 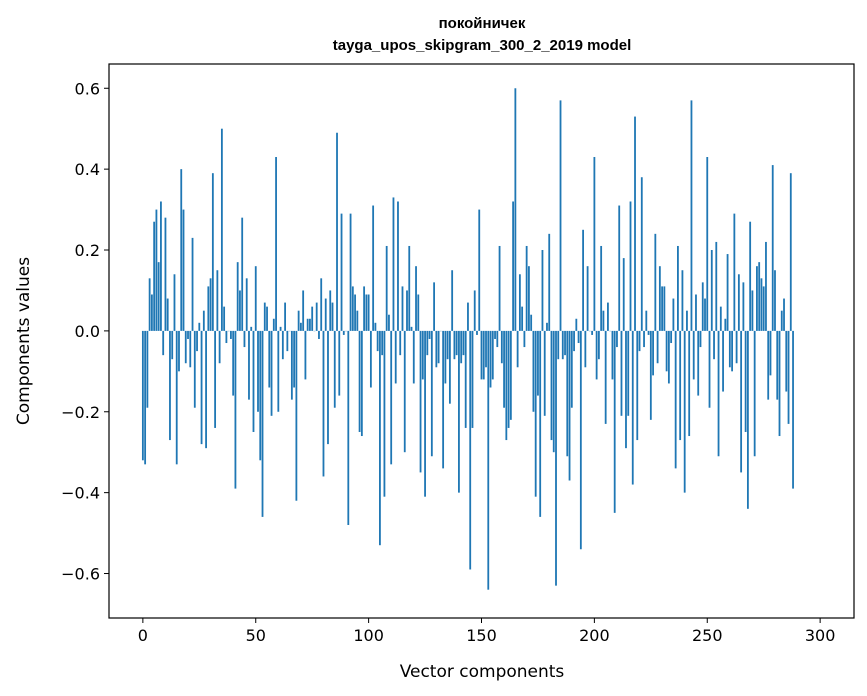 What do you see at coordinates (87, 250) in the screenshot?
I see `y-tick-label: 0.2` at bounding box center [87, 250].